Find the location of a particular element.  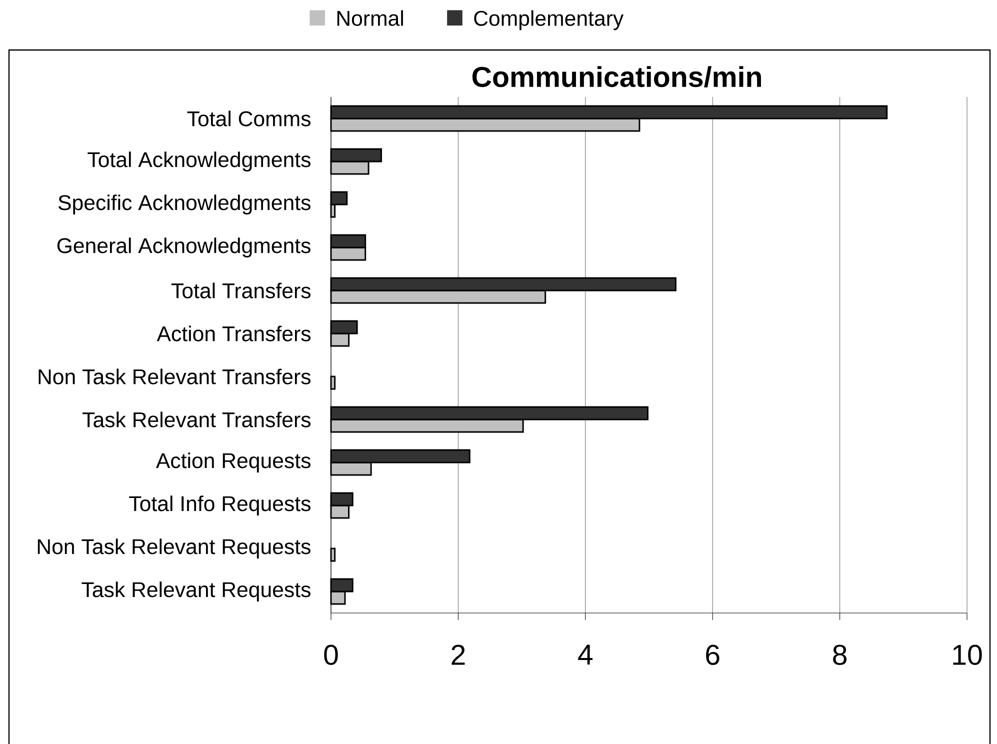

x-tick-label: 8 is located at coordinates (840, 655).